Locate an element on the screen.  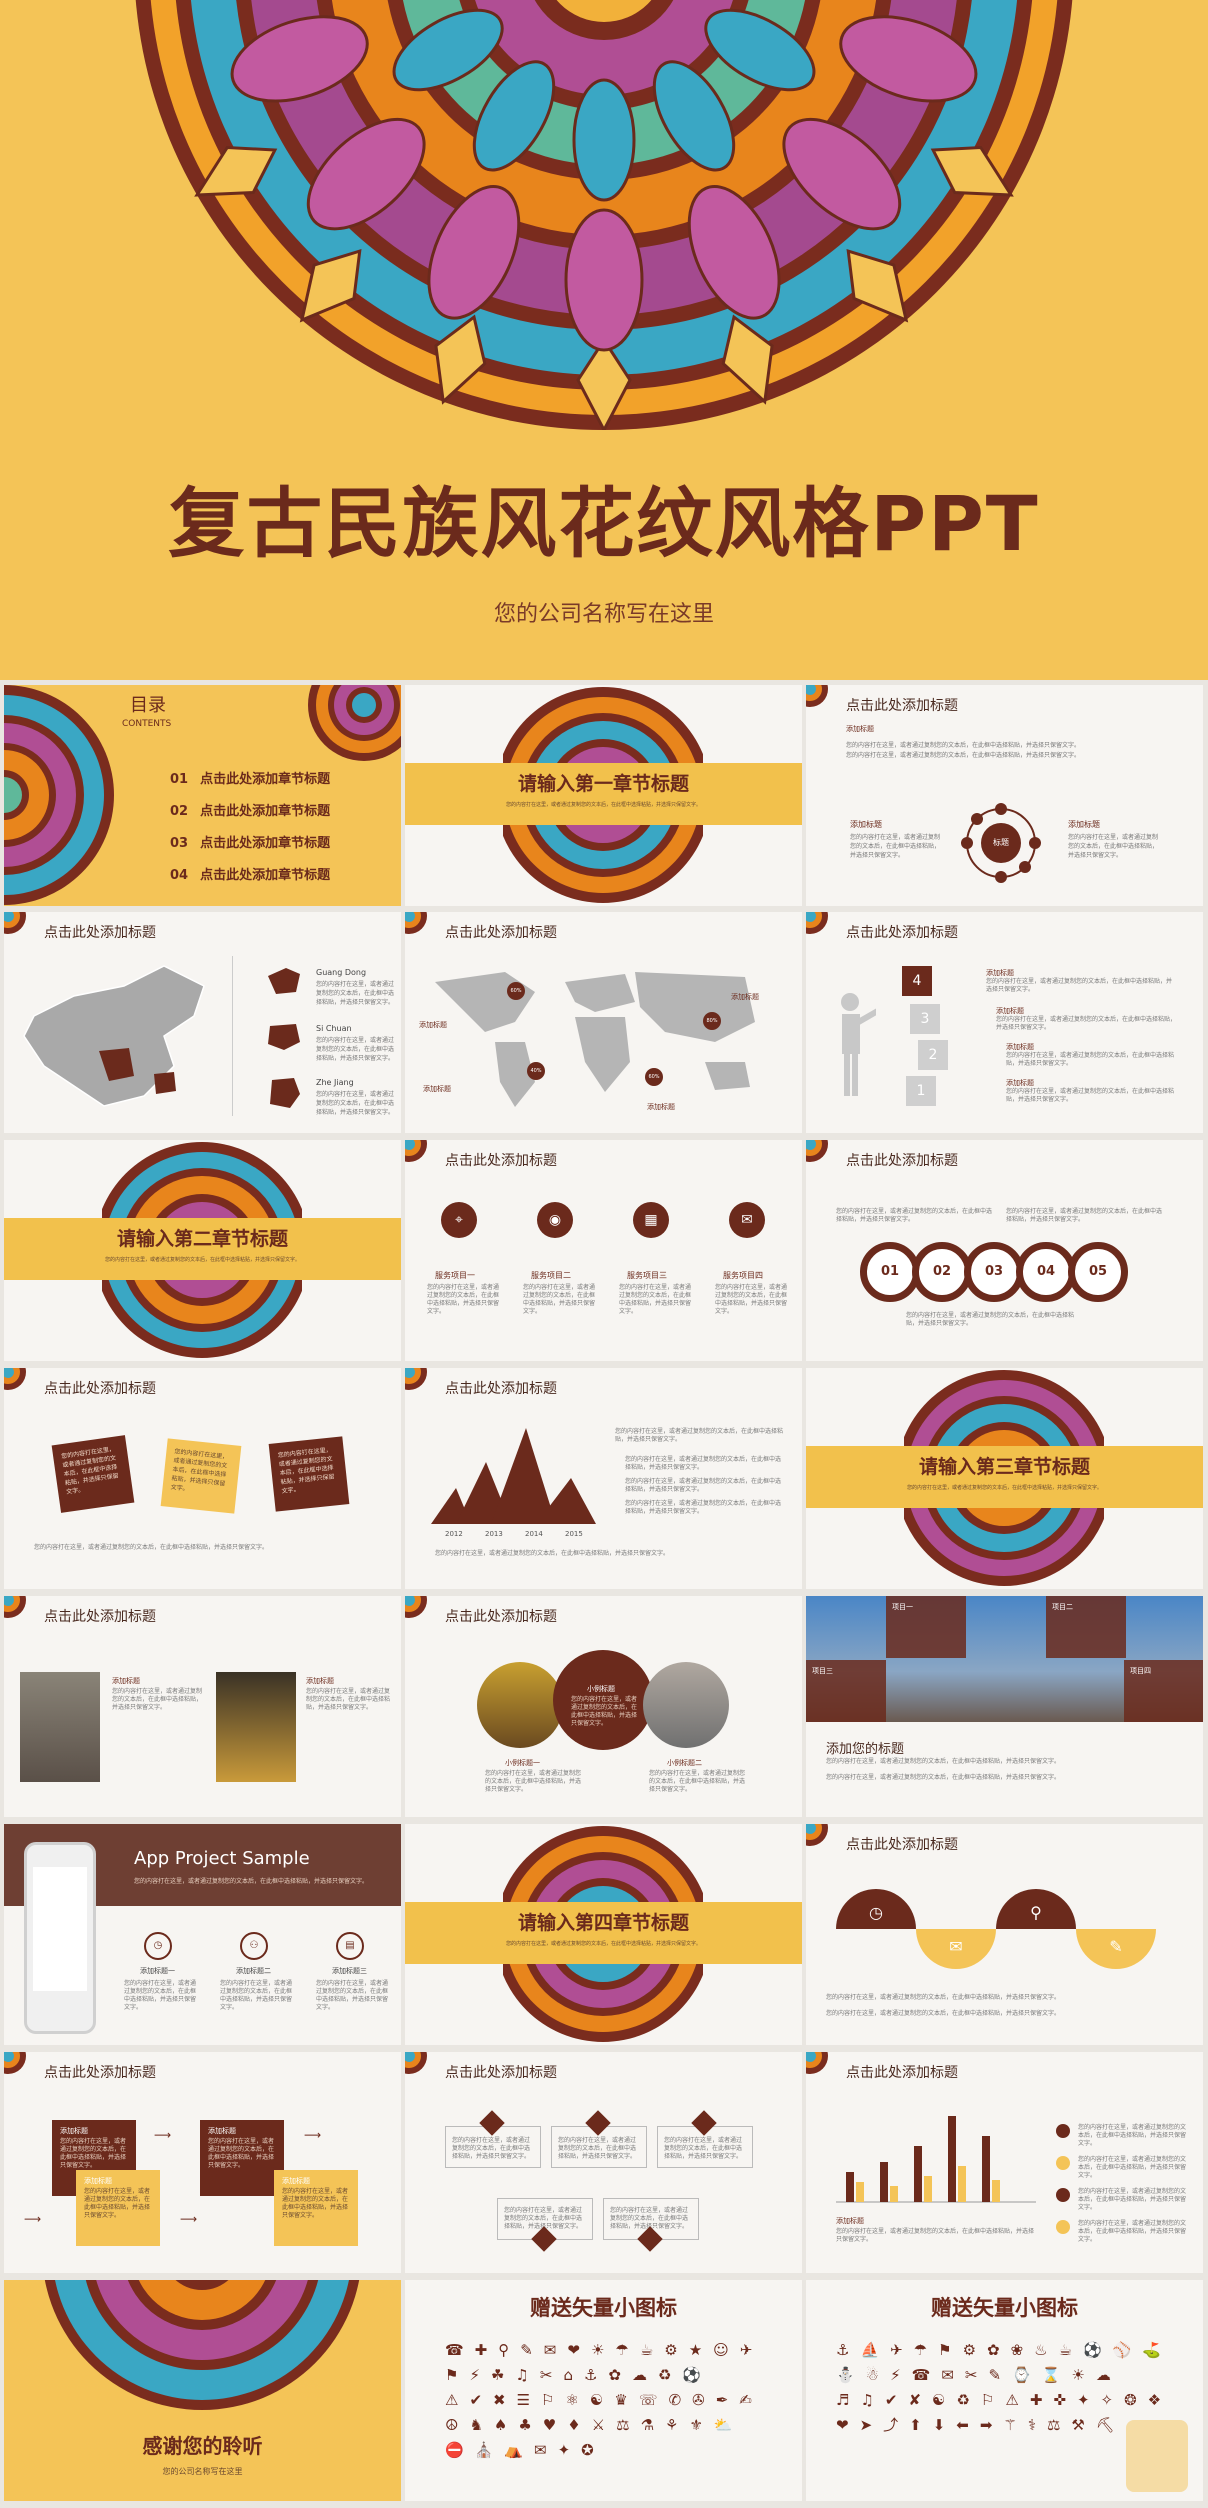
ring: 01 is located at coordinates (890, 1272).